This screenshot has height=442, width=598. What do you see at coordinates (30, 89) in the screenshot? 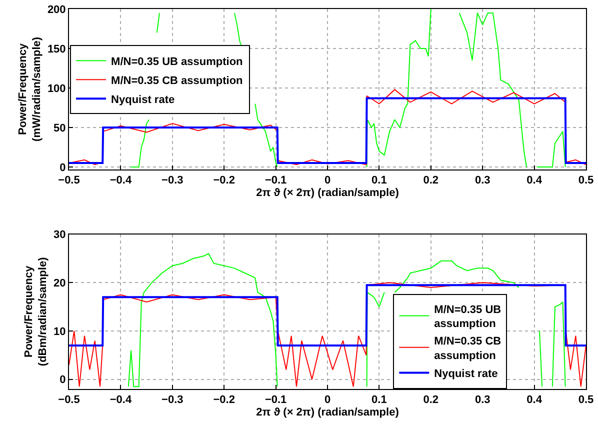
I see `y-axis-title: Power/Frequency (mW/radian/sample)` at bounding box center [30, 89].